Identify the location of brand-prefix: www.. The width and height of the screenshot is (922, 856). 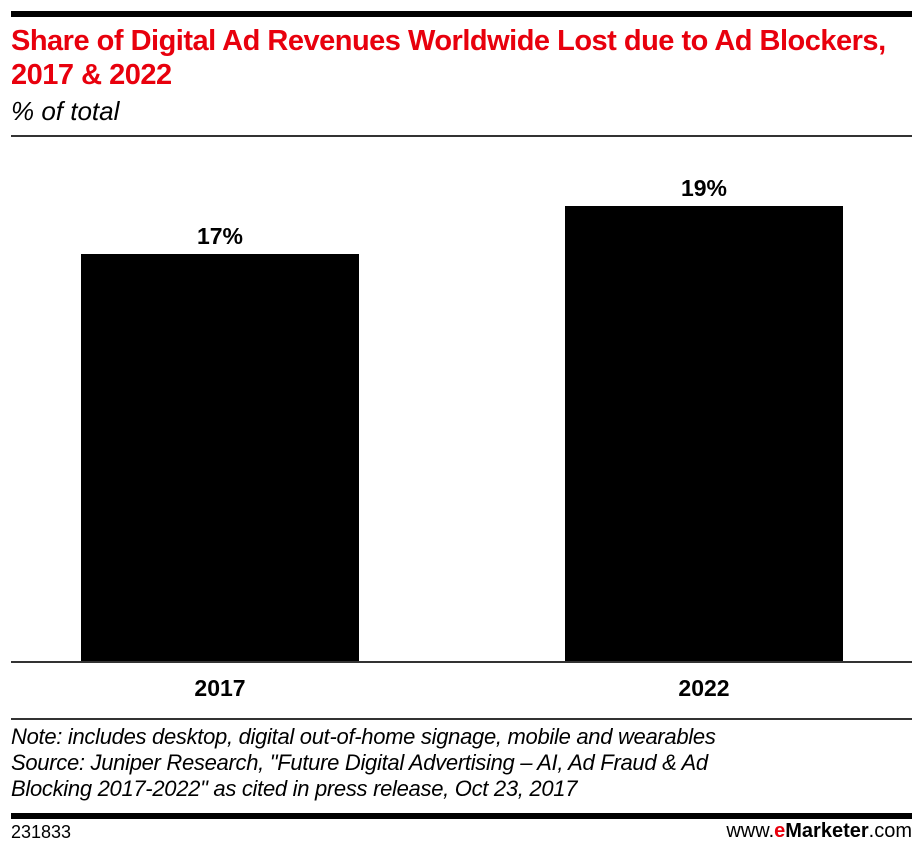
(750, 831).